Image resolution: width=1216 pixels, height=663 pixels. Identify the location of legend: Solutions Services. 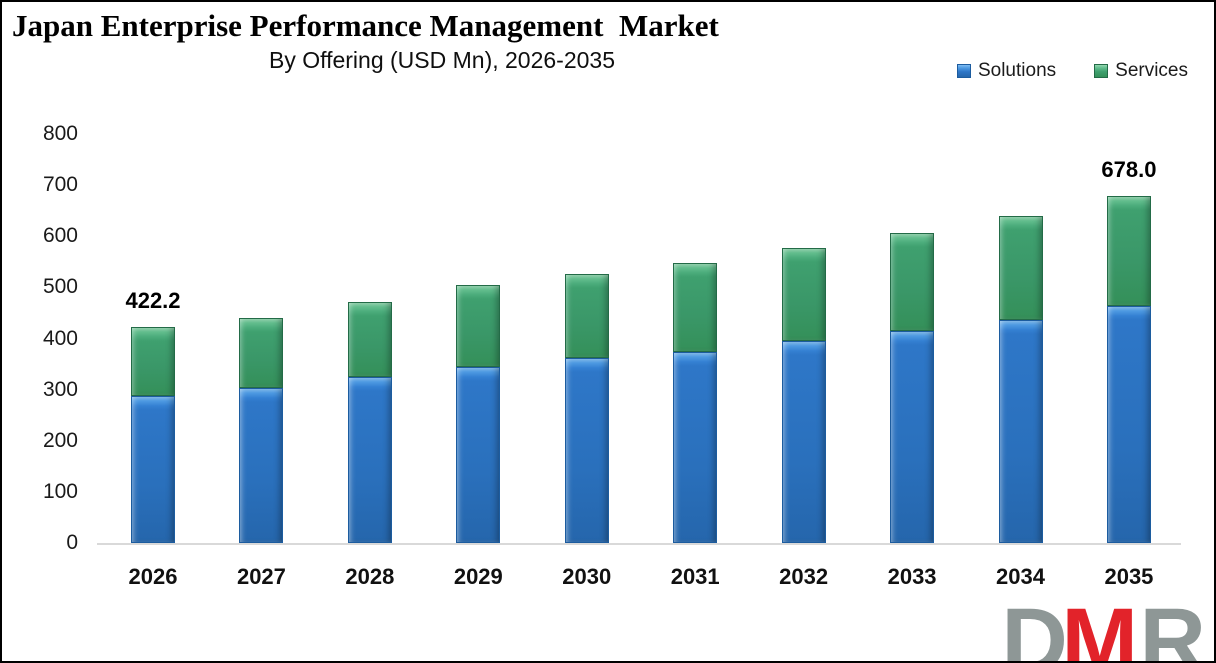
(1072, 71).